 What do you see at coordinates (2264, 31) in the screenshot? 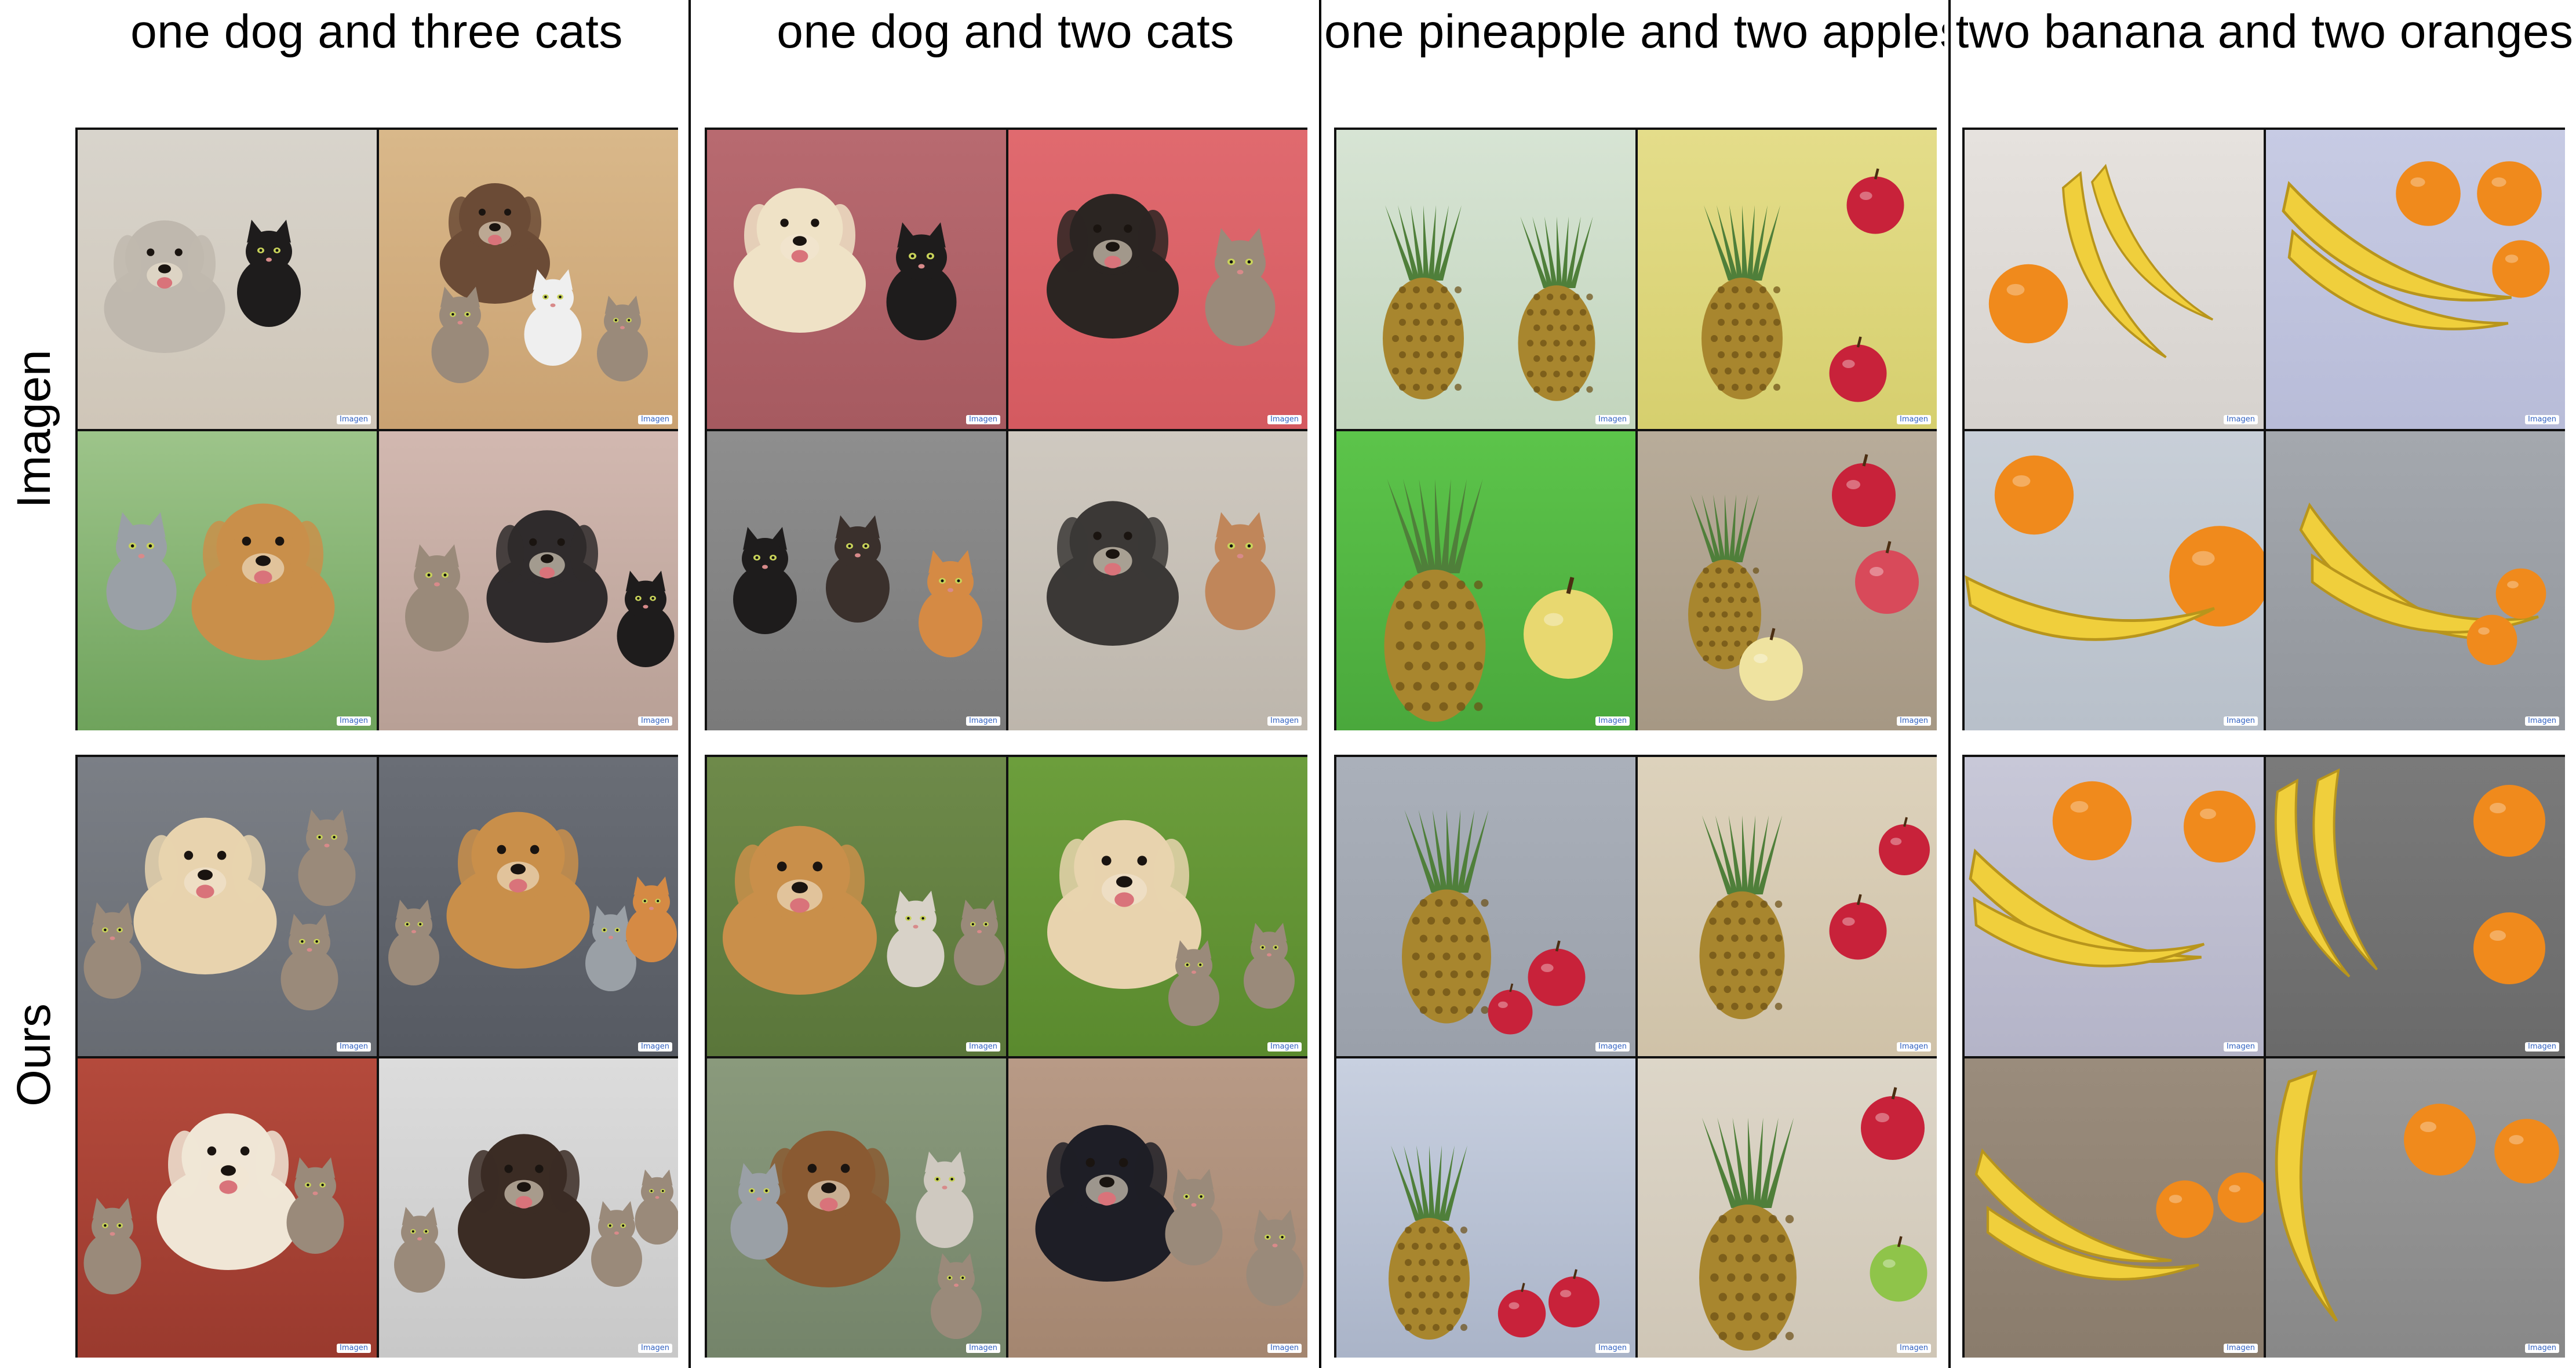
I see `column-title-bananas-oranges: two banana and two oranges` at bounding box center [2264, 31].